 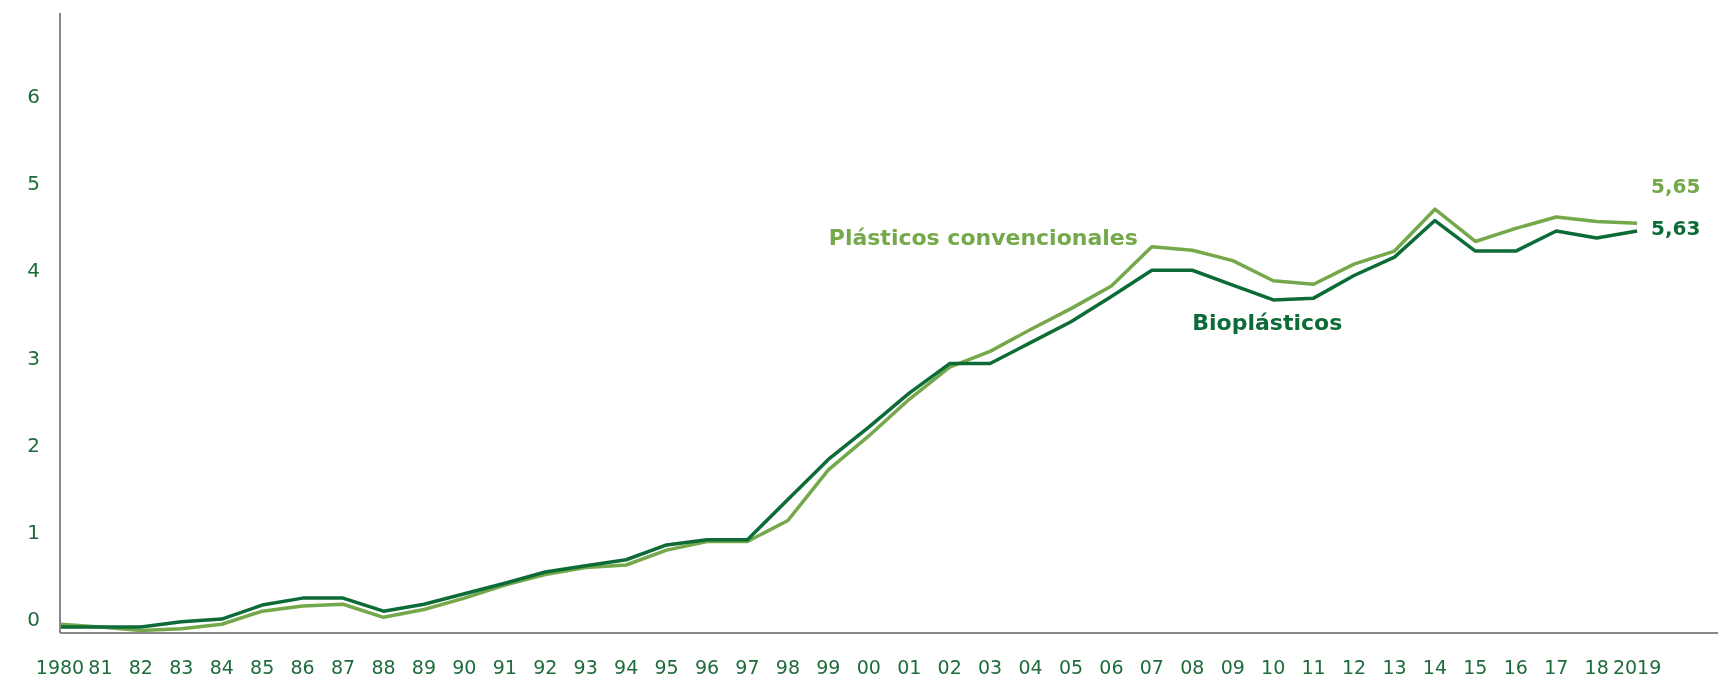 What do you see at coordinates (1676, 186) in the screenshot?
I see `annotation: 5,65` at bounding box center [1676, 186].